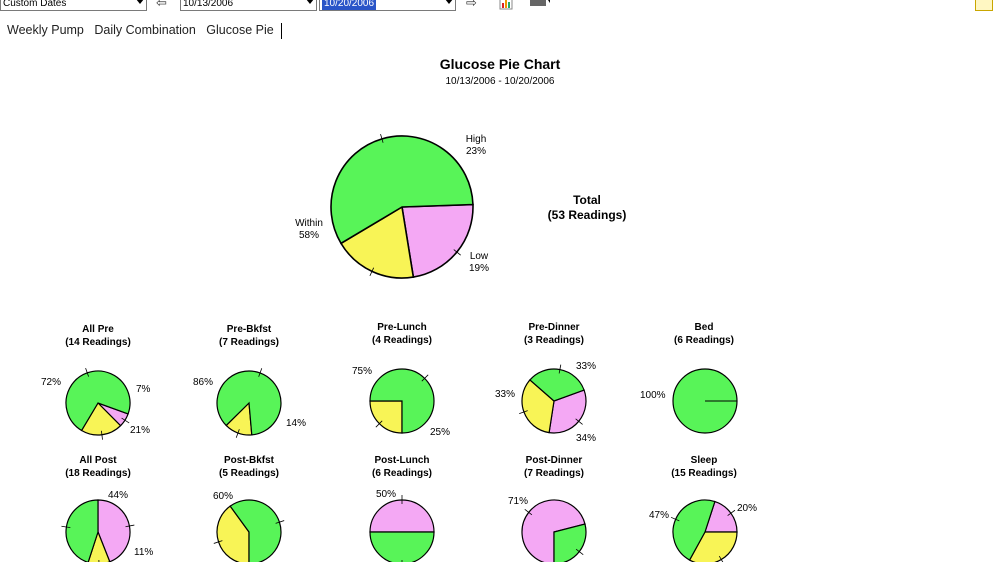 This screenshot has width=1000, height=562. Describe the element at coordinates (144, 552) in the screenshot. I see `slice-pct-label: 11%` at that location.